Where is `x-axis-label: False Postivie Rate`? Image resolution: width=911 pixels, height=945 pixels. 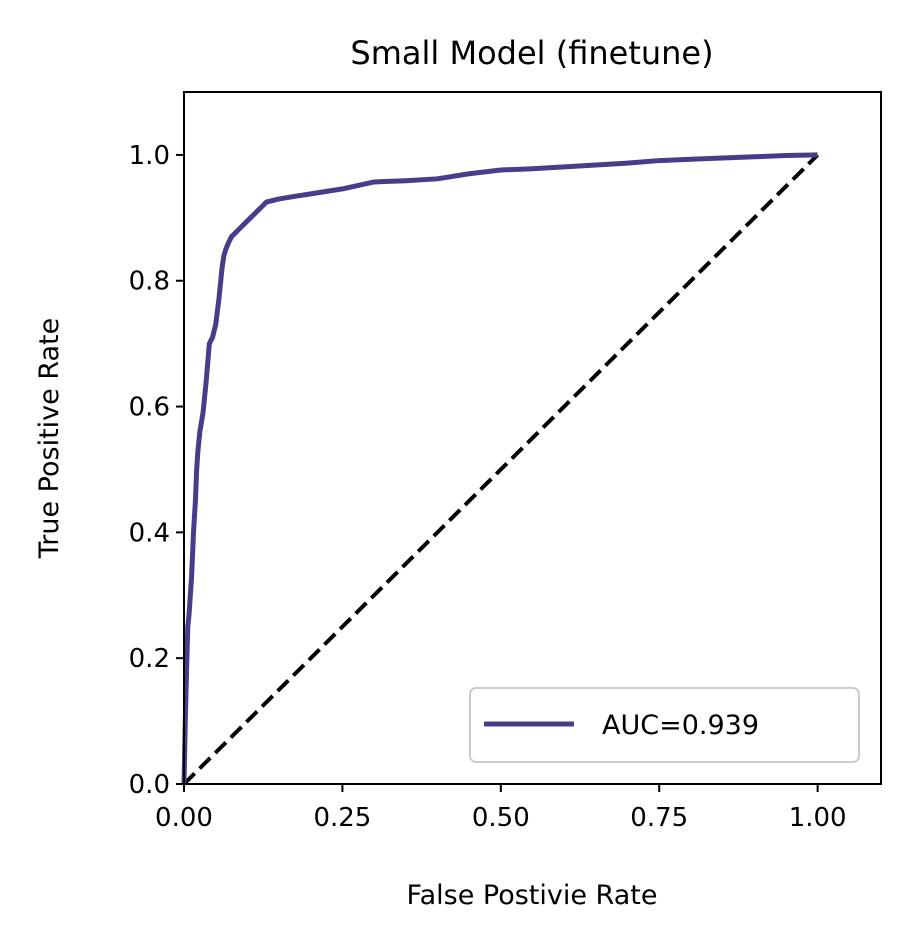 x-axis-label: False Postivie Rate is located at coordinates (532, 895).